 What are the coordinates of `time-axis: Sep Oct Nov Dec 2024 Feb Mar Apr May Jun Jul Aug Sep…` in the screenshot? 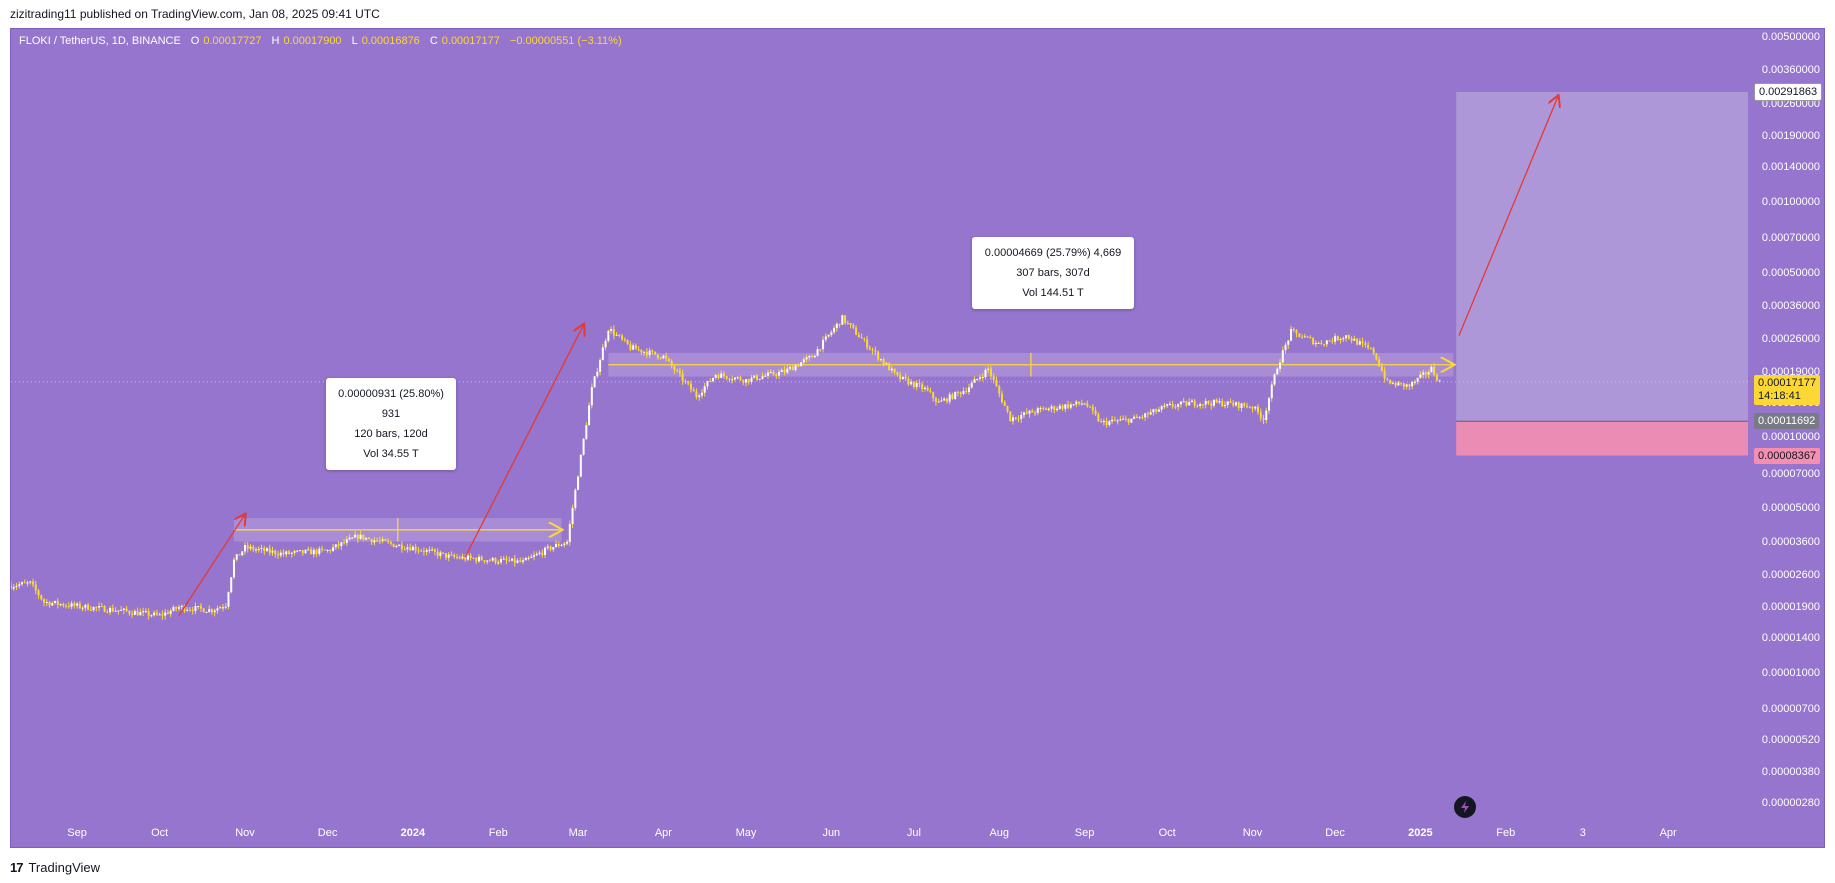 It's located at (879, 834).